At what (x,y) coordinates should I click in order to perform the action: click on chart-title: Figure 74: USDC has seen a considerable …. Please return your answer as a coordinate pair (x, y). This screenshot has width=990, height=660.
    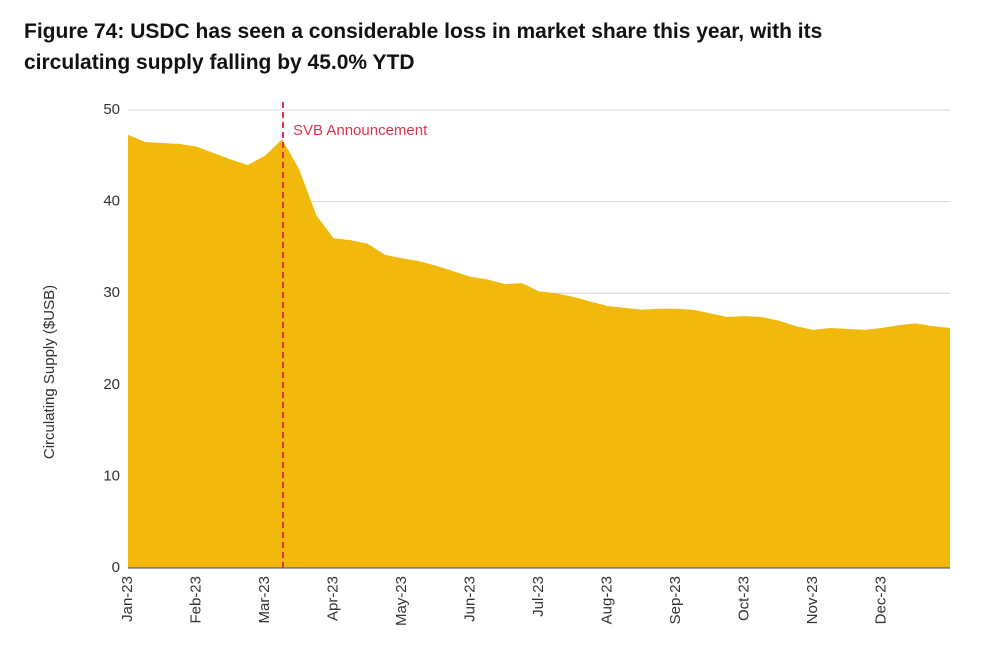
    Looking at the image, I should click on (423, 47).